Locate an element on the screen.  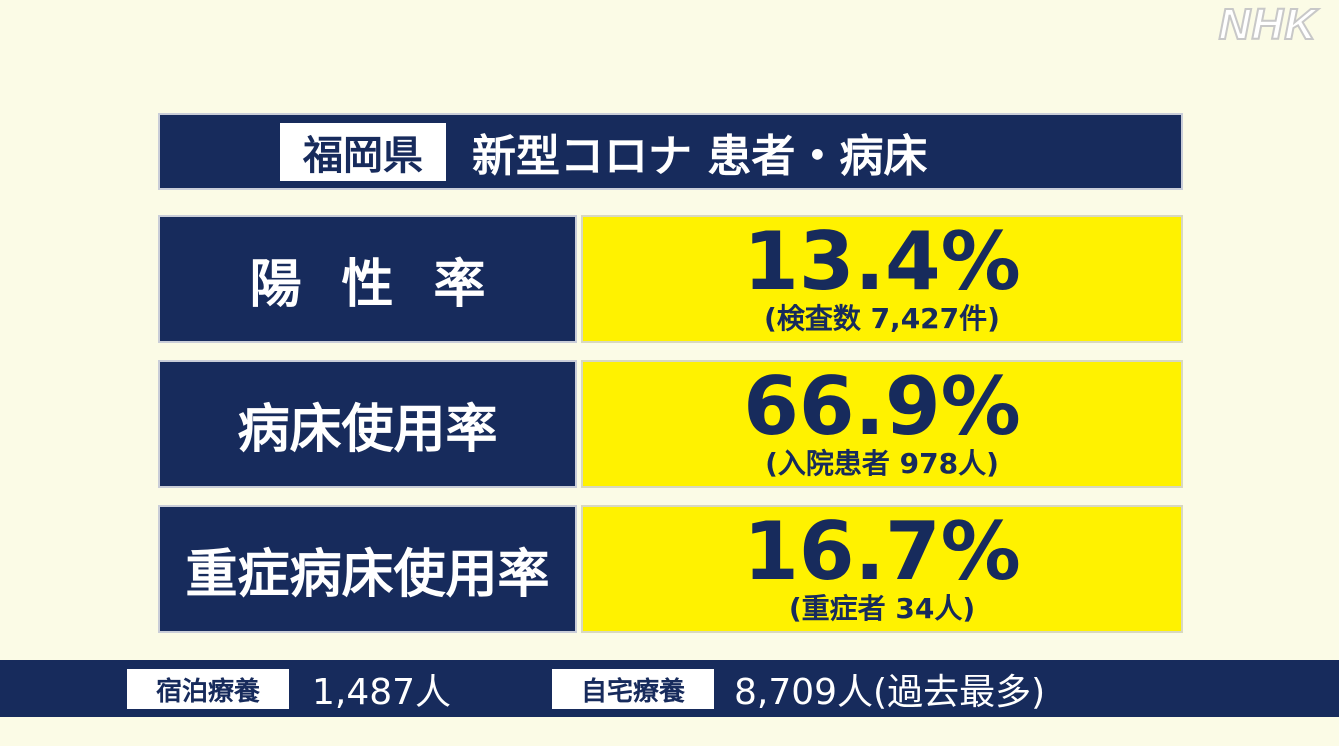
header-badge: 福岡県 is located at coordinates (363, 152).